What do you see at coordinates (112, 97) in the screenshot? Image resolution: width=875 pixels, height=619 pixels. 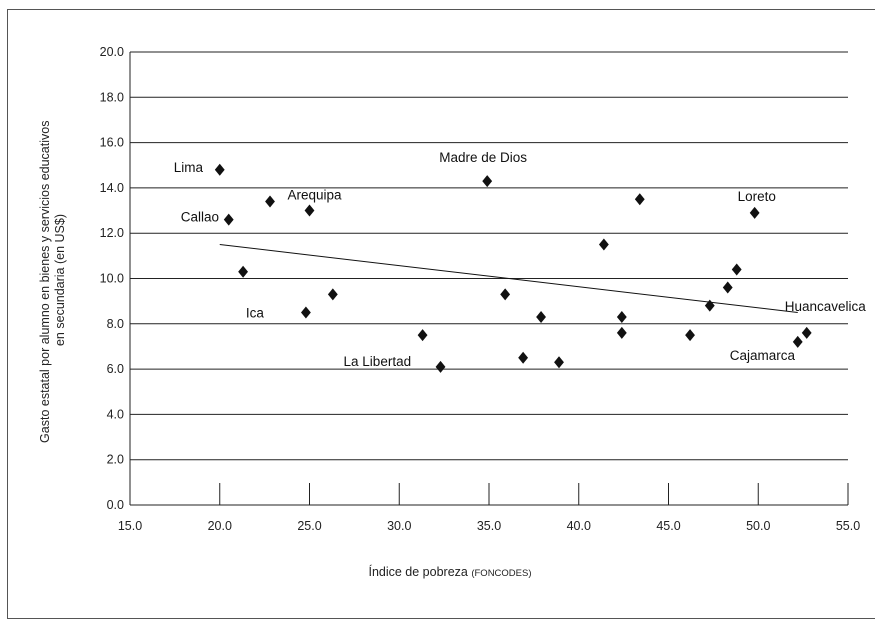 I see `y-tick-label: 18.0` at bounding box center [112, 97].